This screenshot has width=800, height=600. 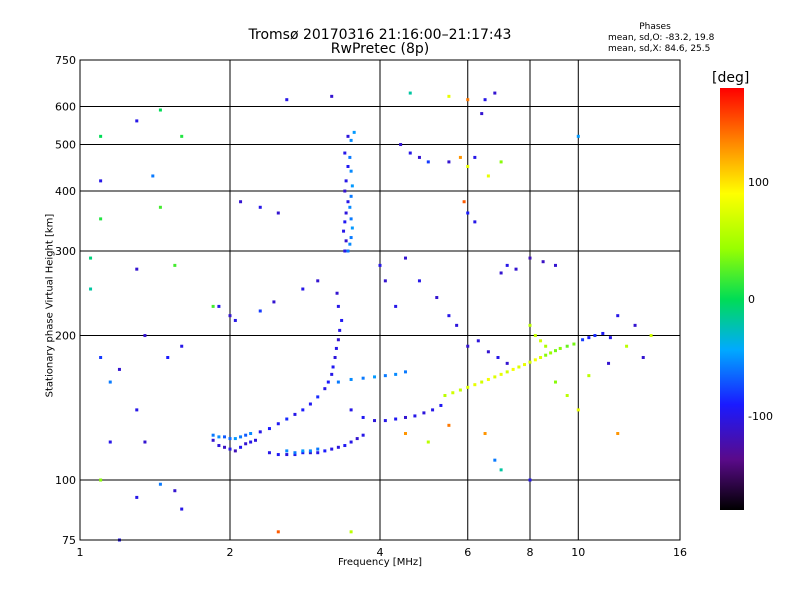 I want to click on x-tick-label: 1, so click(x=80, y=552).